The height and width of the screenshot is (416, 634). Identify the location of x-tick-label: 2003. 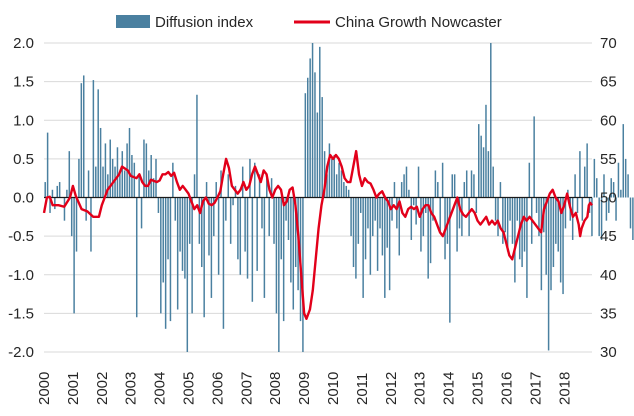
(131, 388).